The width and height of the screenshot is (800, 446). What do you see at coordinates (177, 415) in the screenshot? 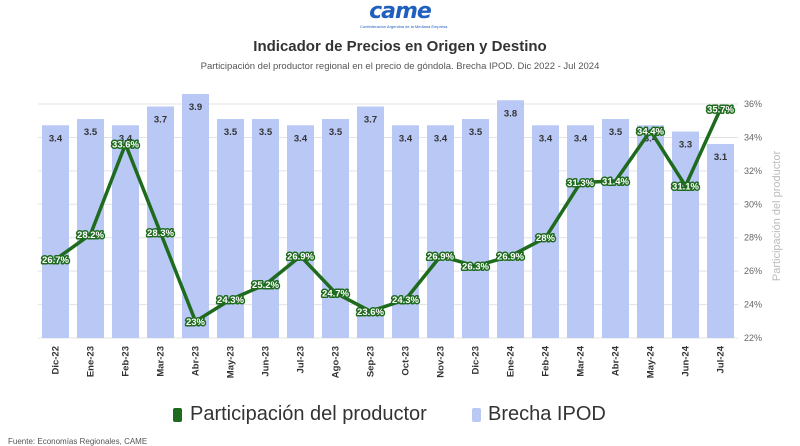
I see `legend-swatch-participacion` at bounding box center [177, 415].